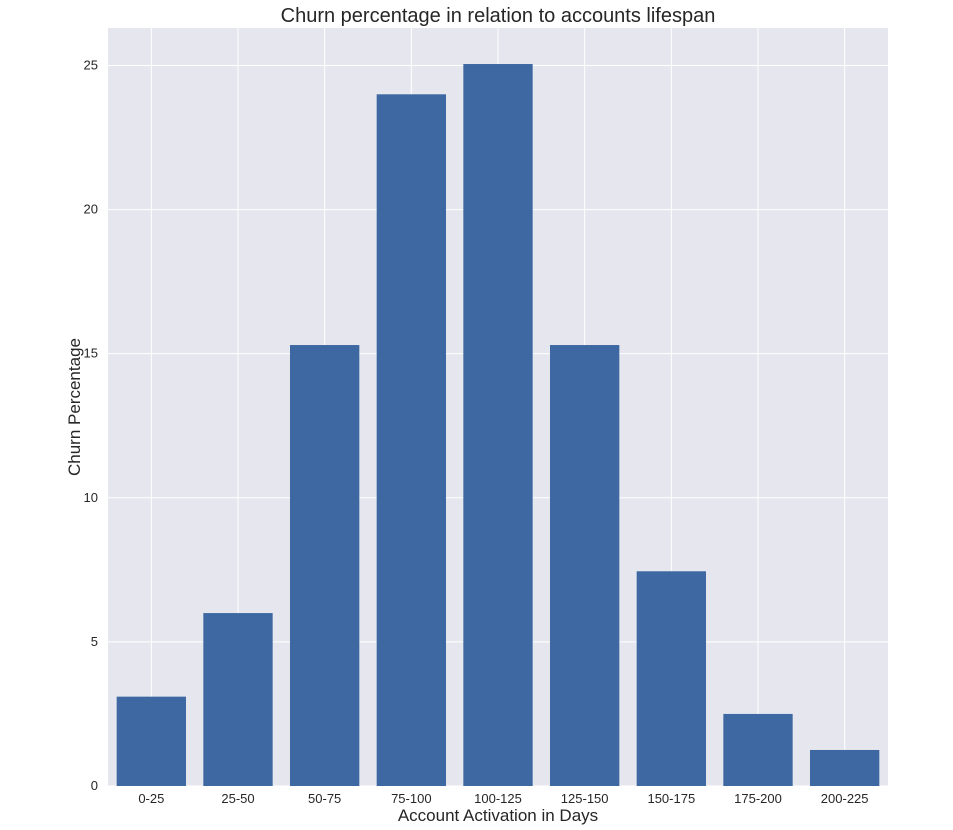 The width and height of the screenshot is (953, 830). I want to click on x-tick-label: 150-175, so click(671, 798).